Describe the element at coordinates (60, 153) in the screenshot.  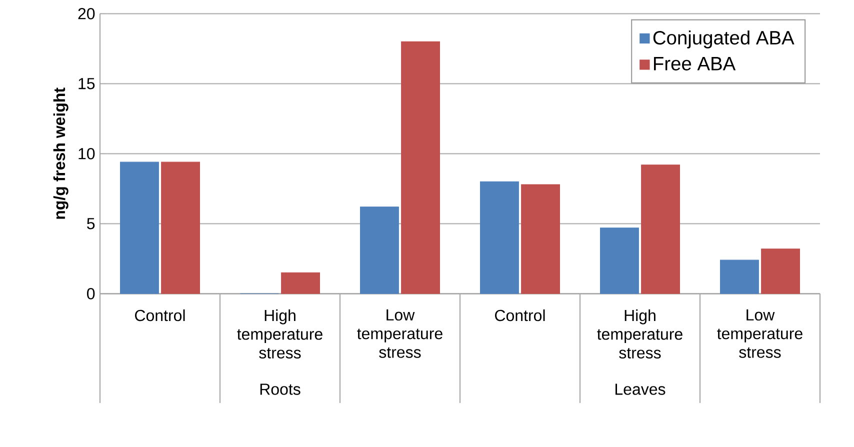
I see `y-axis-title: ng/g fresh weight` at that location.